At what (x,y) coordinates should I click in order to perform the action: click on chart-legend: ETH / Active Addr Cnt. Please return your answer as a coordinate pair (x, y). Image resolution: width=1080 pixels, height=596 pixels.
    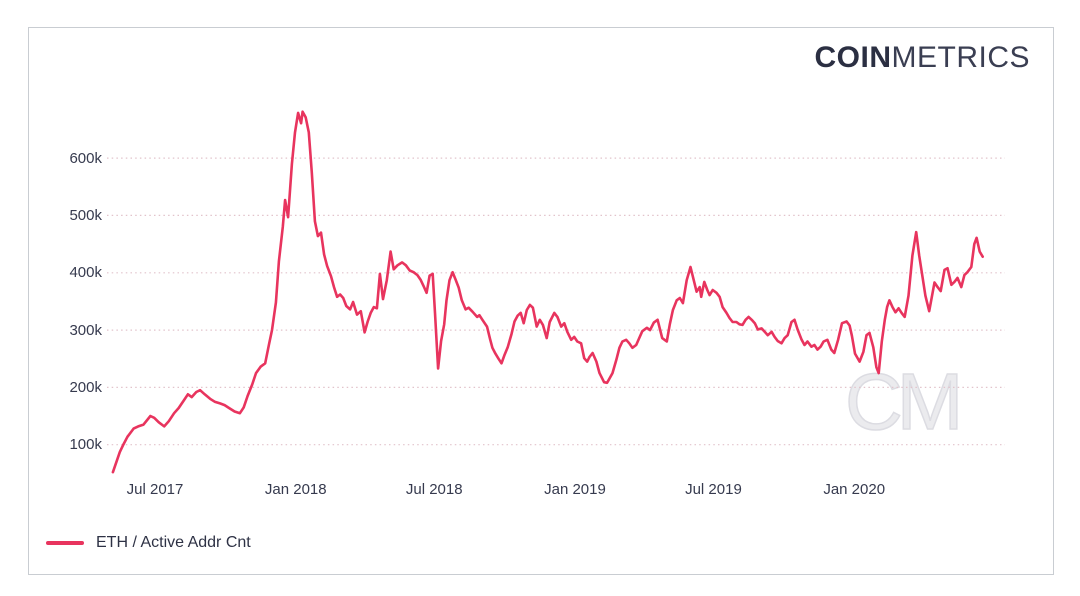
    Looking at the image, I should click on (148, 543).